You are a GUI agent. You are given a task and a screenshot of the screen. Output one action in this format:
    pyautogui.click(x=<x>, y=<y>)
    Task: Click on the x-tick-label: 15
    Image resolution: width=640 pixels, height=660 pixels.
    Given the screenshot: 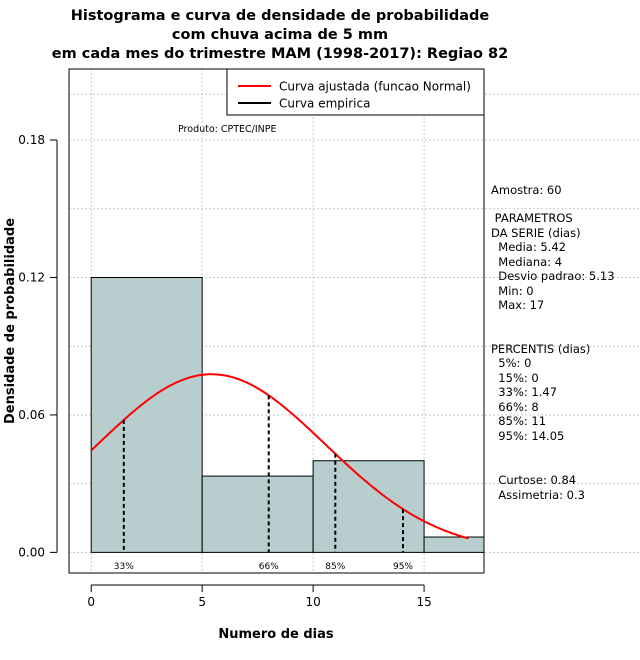 What is the action you would take?
    pyautogui.click(x=423, y=602)
    